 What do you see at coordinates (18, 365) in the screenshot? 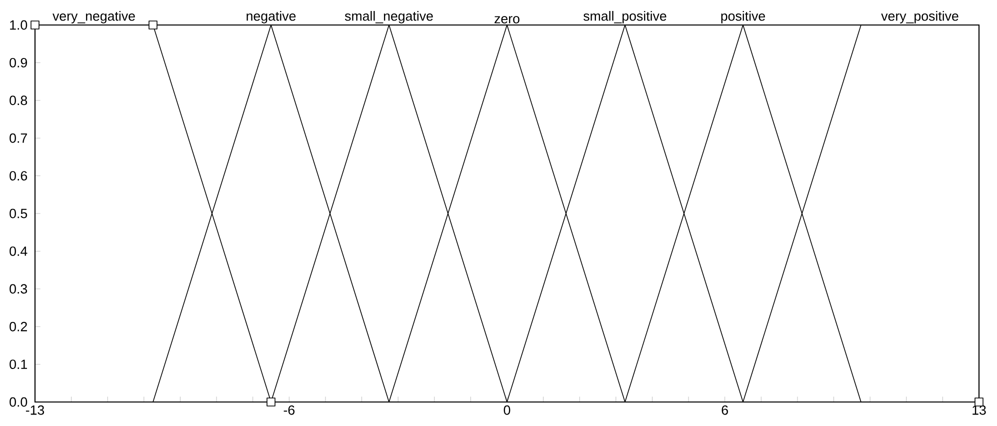
I see `y-tick-label: 0.1` at bounding box center [18, 365].